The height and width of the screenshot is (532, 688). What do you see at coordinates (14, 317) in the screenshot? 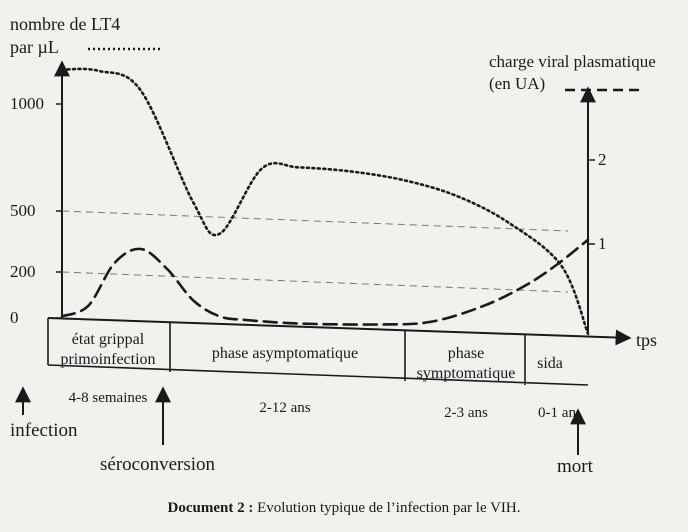
I see `left-tick-label: 0` at bounding box center [14, 317].